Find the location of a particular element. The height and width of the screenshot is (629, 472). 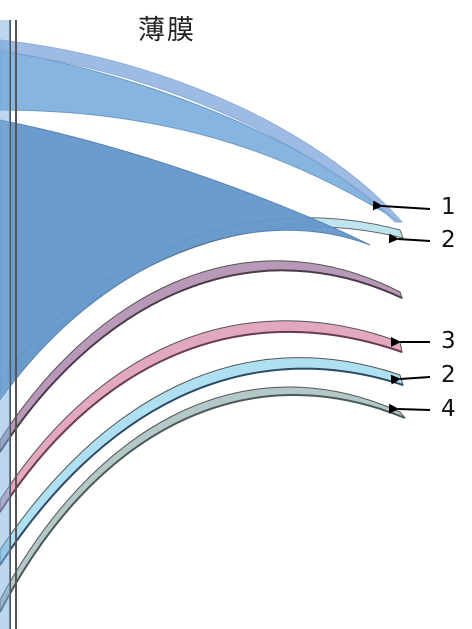

label-2-lower: 2 is located at coordinates (448, 375).